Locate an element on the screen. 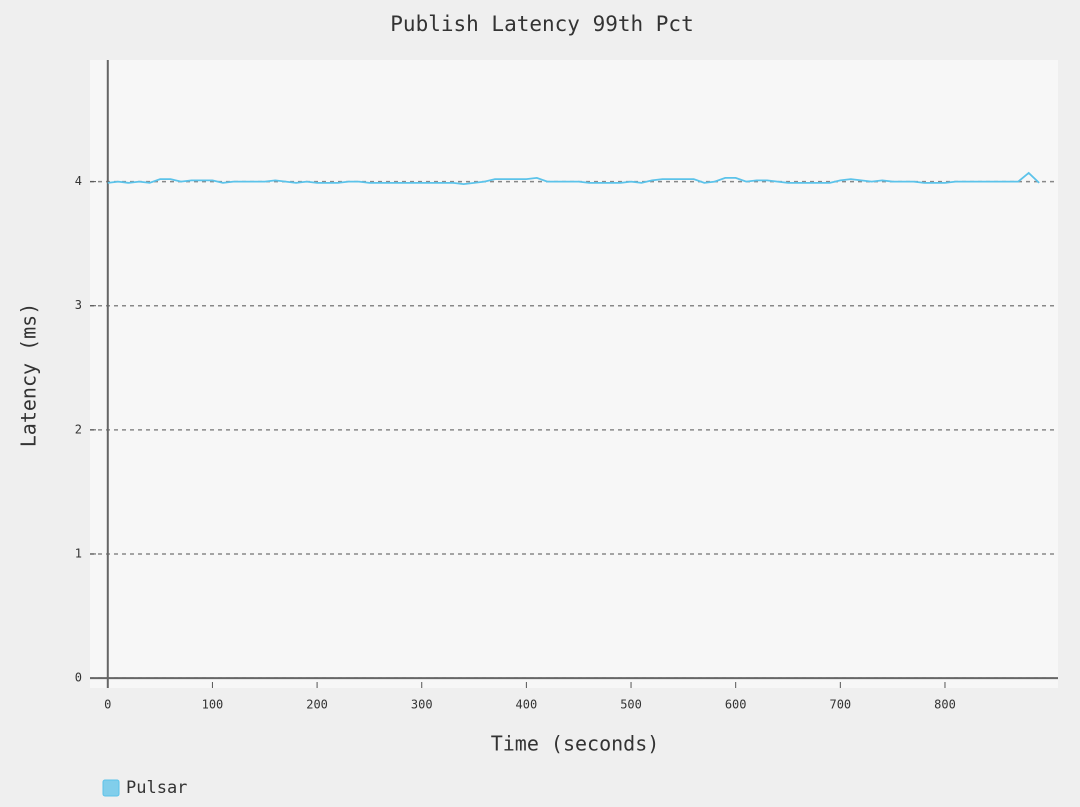 Image resolution: width=1080 pixels, height=807 pixels. x-tick-label: 0 is located at coordinates (107, 705).